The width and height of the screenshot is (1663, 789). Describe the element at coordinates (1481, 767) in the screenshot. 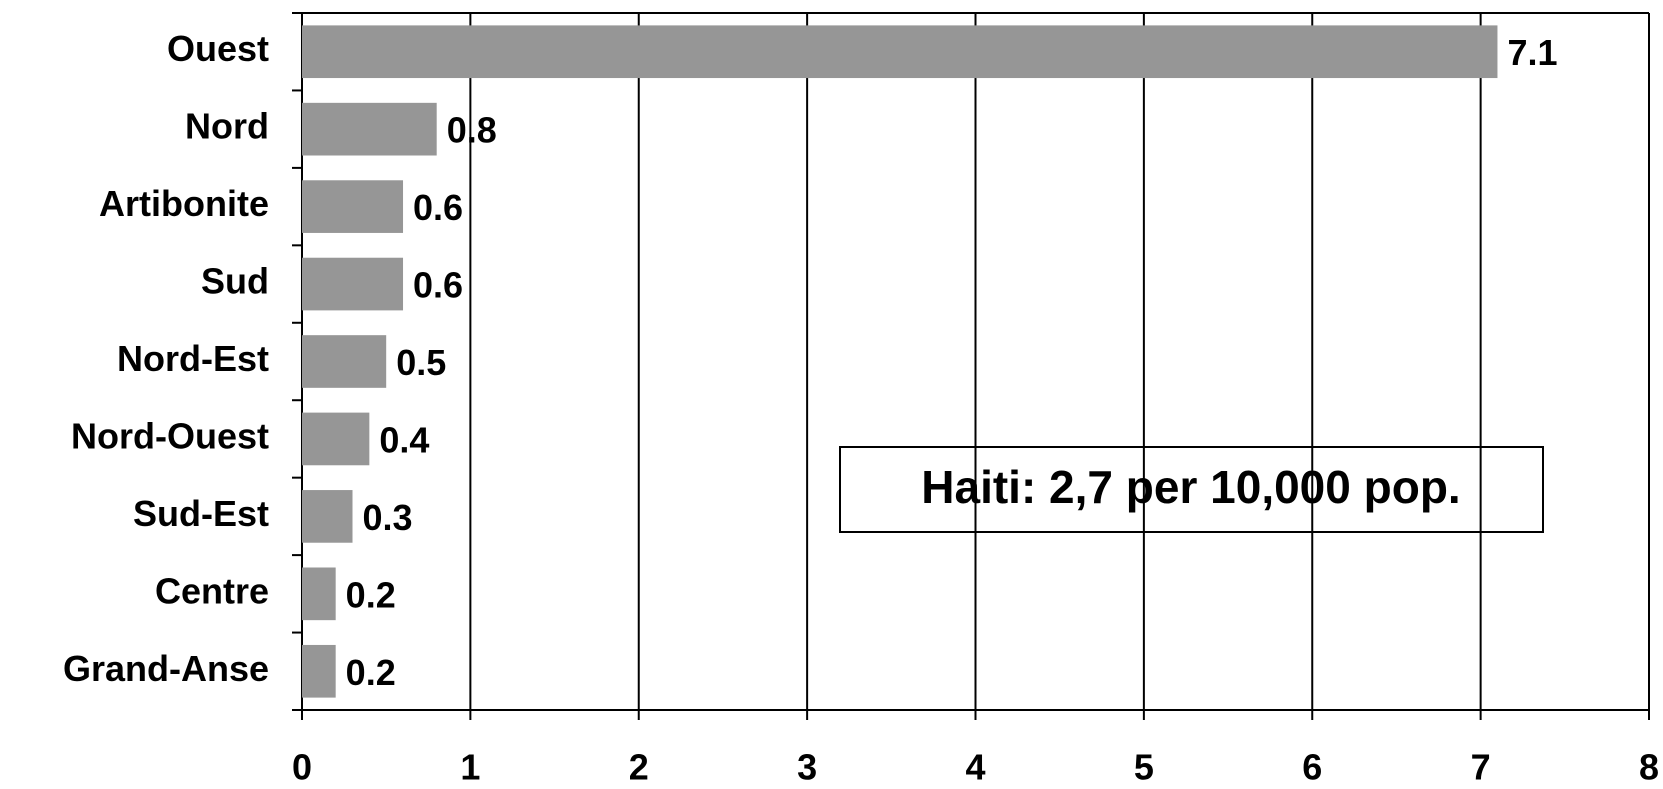

I see `x-tick-label: 7` at that location.